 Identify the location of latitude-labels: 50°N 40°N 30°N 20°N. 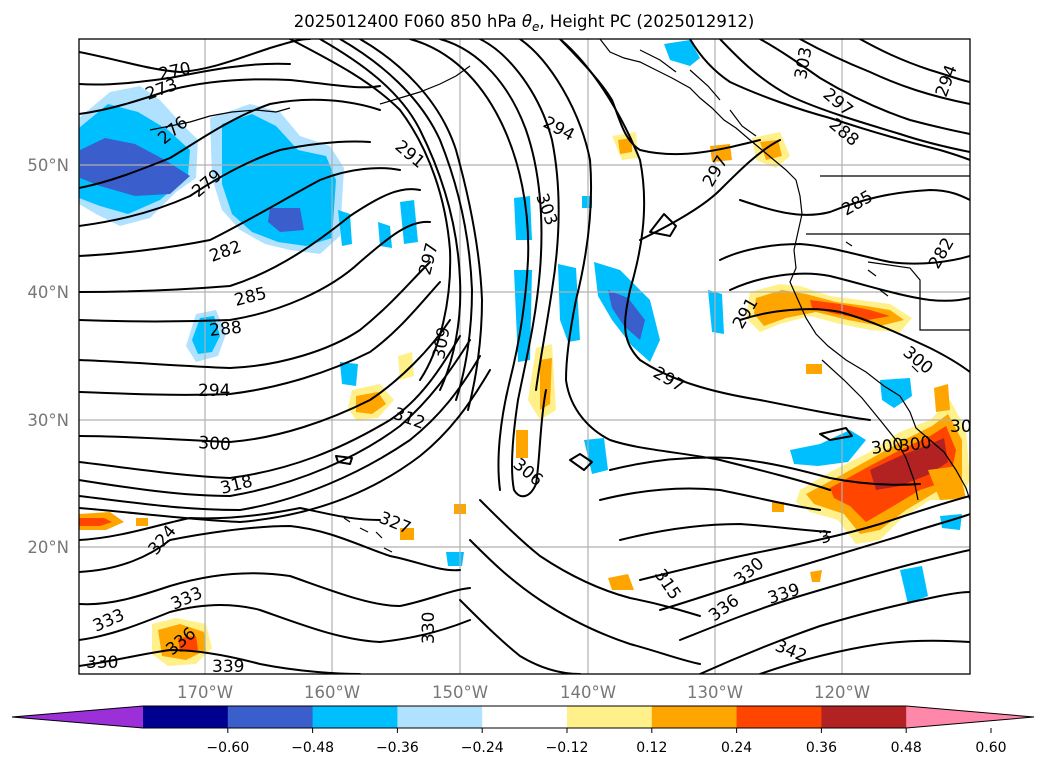
(48, 356).